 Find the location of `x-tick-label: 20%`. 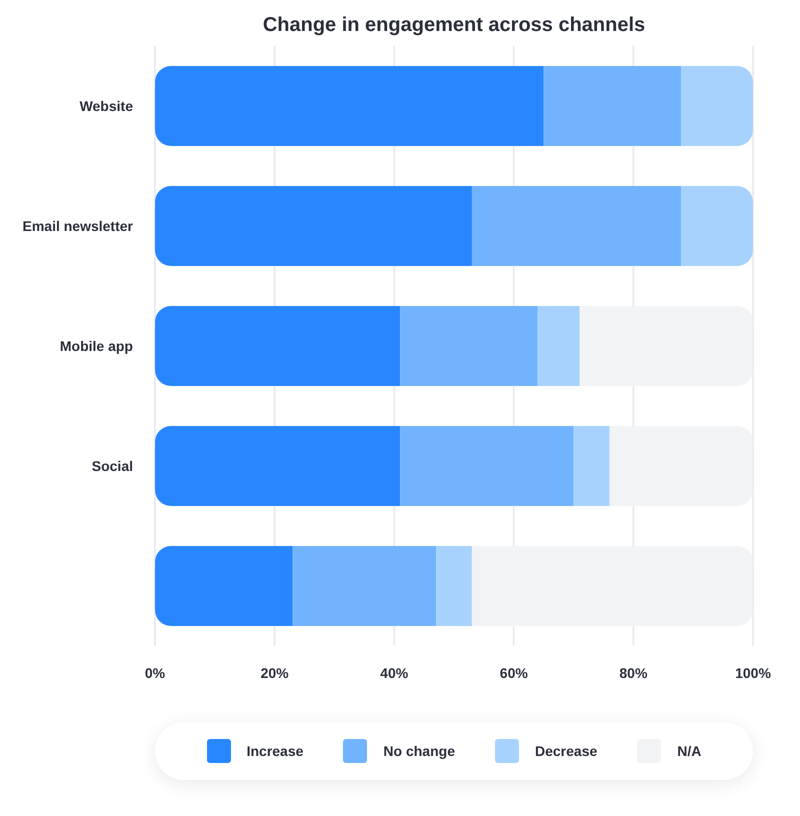

x-tick-label: 20% is located at coordinates (275, 672).